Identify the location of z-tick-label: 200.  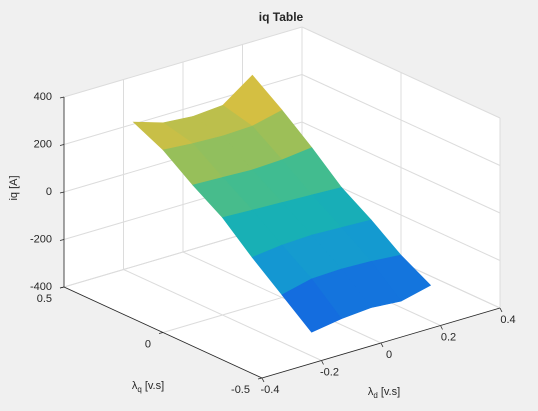
(43, 144).